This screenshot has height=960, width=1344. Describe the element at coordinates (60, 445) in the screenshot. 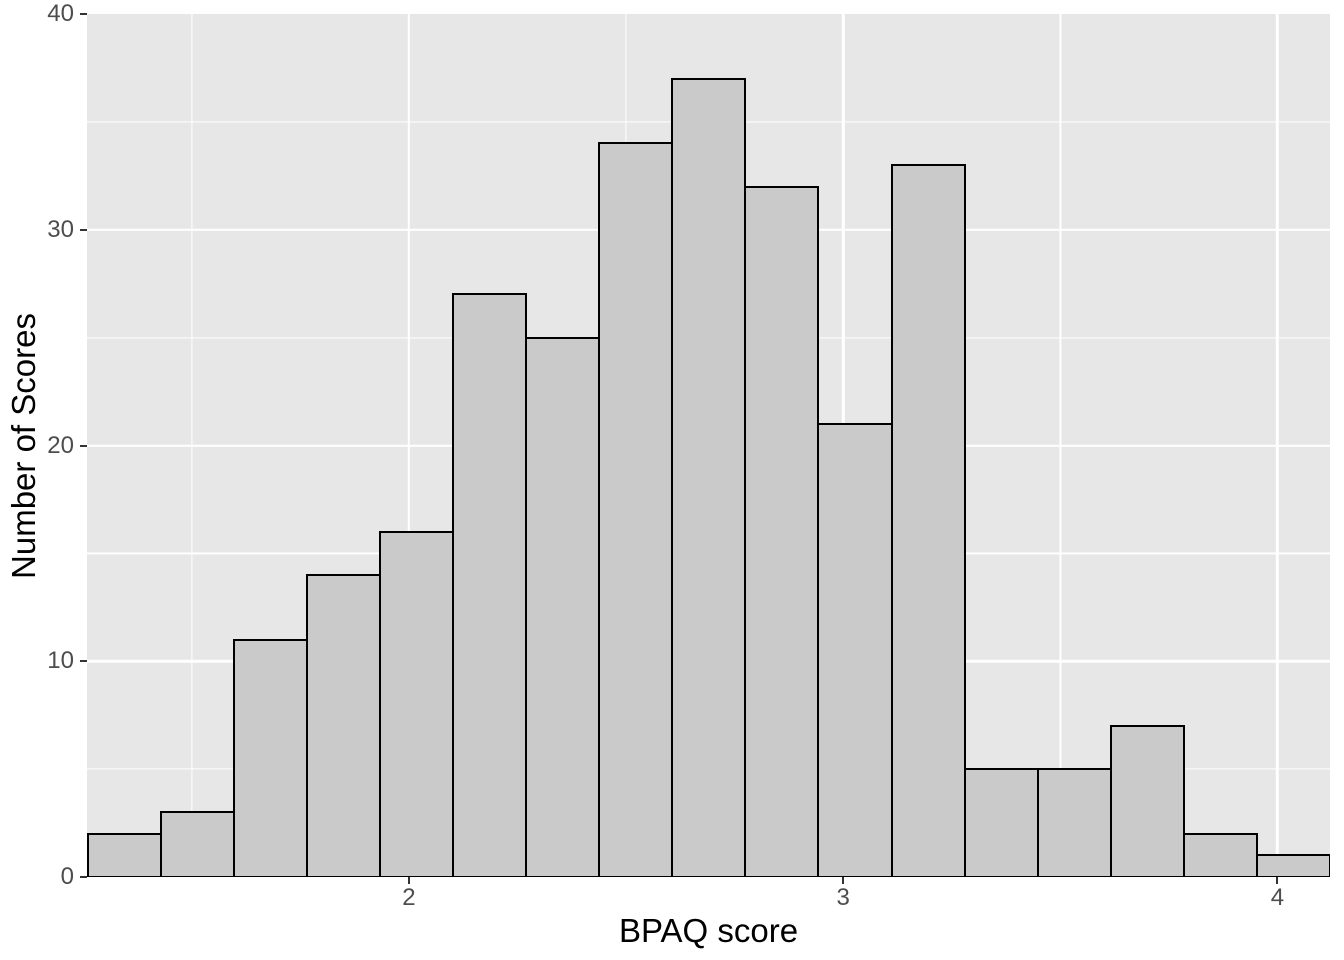

I see `y-tick-label: 20` at that location.